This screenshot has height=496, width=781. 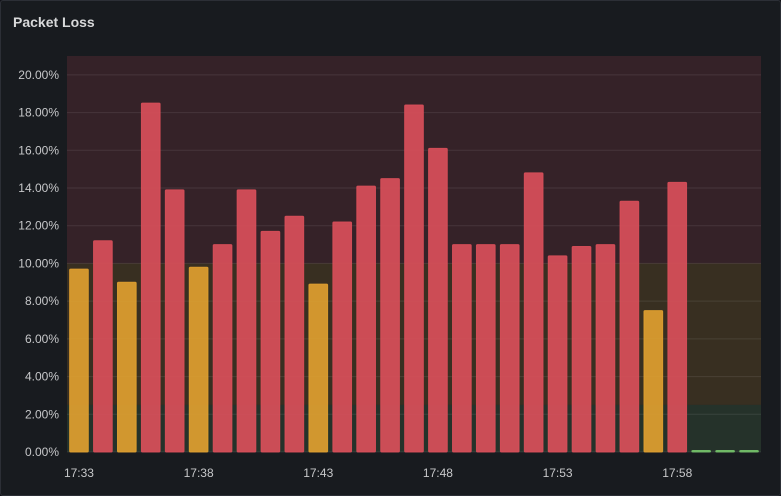 What do you see at coordinates (38, 226) in the screenshot?
I see `y-tick-label: 12.00%` at bounding box center [38, 226].